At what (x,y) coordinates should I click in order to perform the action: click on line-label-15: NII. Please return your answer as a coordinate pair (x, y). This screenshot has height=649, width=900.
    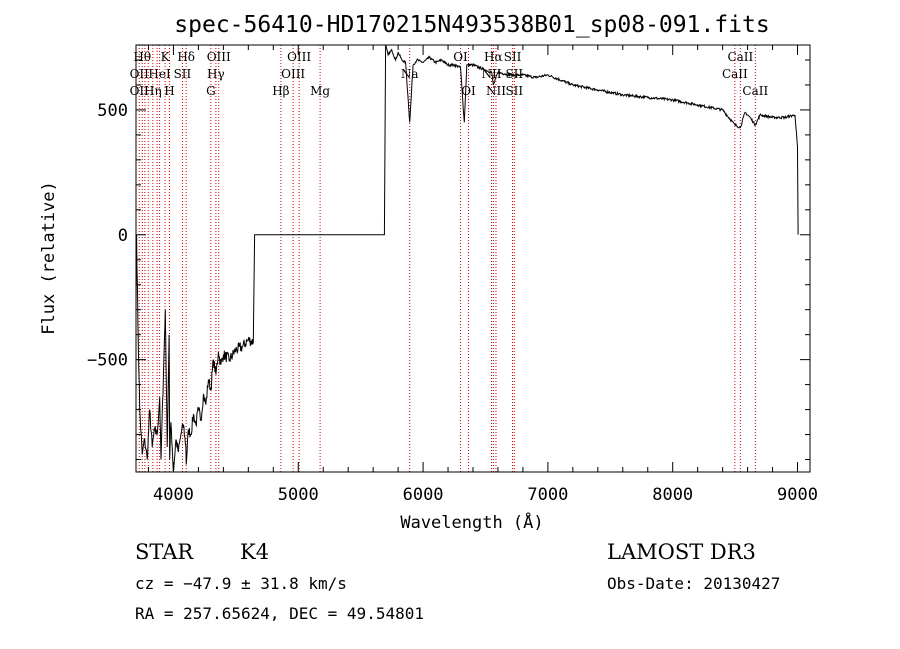
    Looking at the image, I should click on (491, 74).